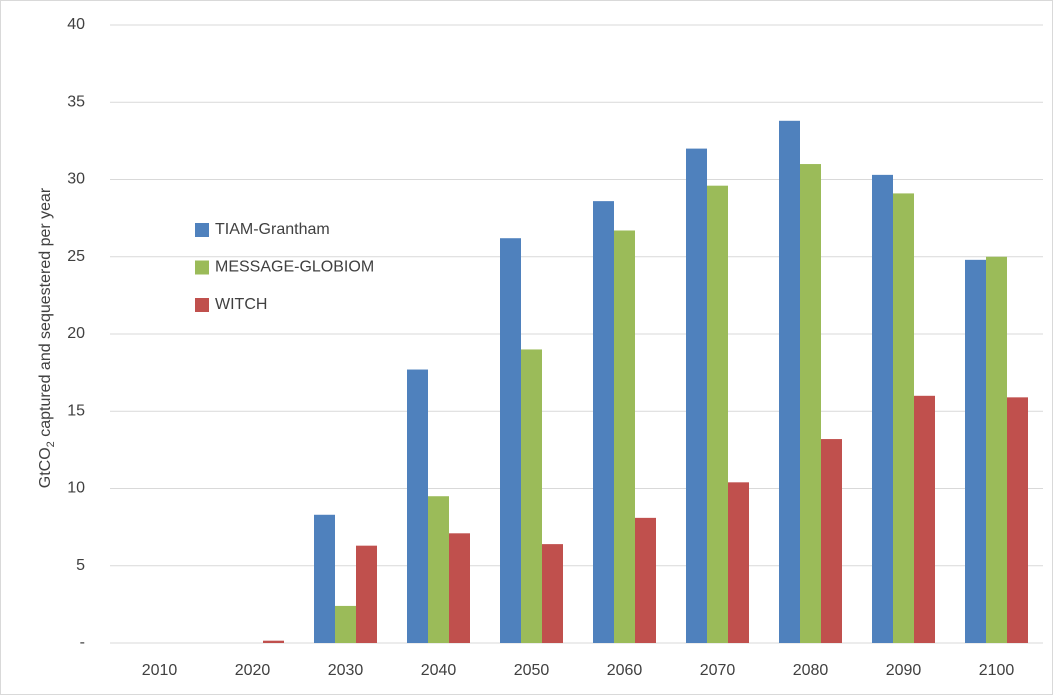 The image size is (1053, 695). Describe the element at coordinates (439, 670) in the screenshot. I see `x-tick-label: 2040` at that location.